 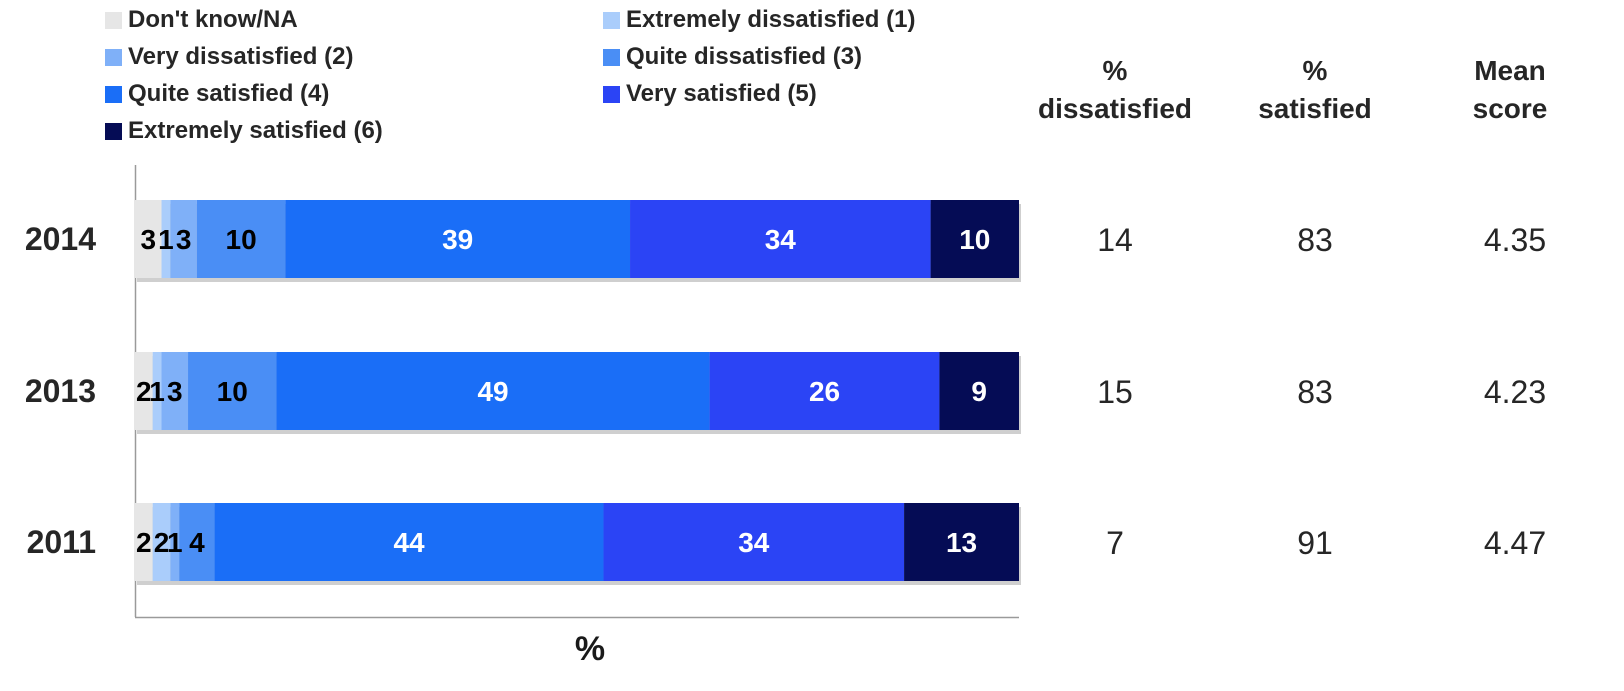 What do you see at coordinates (744, 56) in the screenshot?
I see `legend-label: Quite dissatisfied (3)` at bounding box center [744, 56].